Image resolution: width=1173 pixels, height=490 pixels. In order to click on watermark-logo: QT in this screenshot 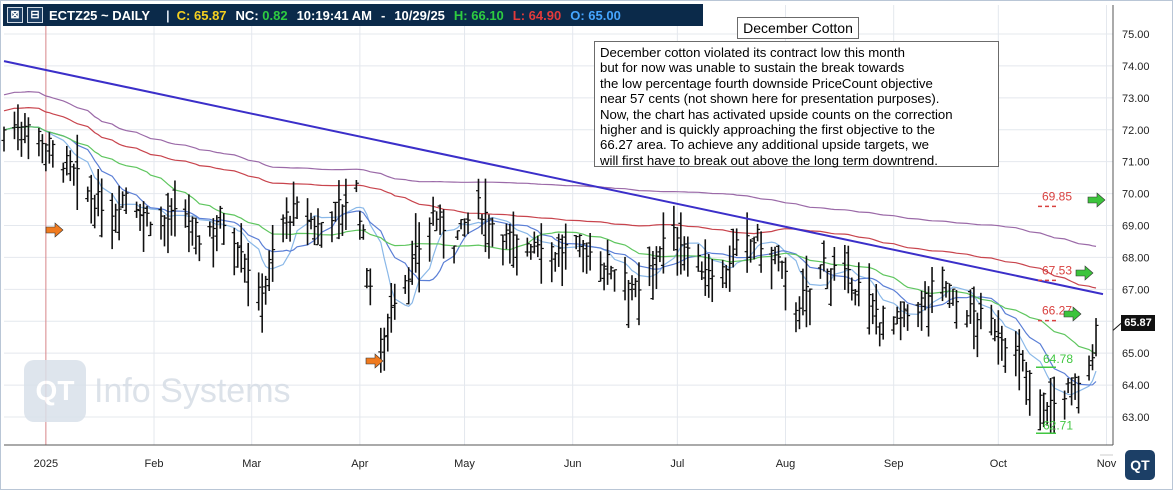, I will do `click(55, 391)`.